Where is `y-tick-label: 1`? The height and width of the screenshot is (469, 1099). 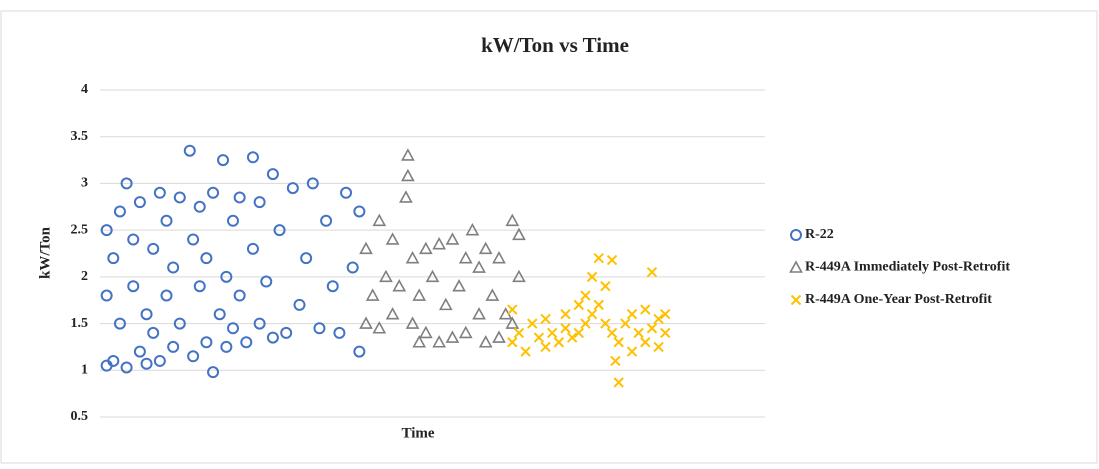
y-tick-label: 1 is located at coordinates (84, 370).